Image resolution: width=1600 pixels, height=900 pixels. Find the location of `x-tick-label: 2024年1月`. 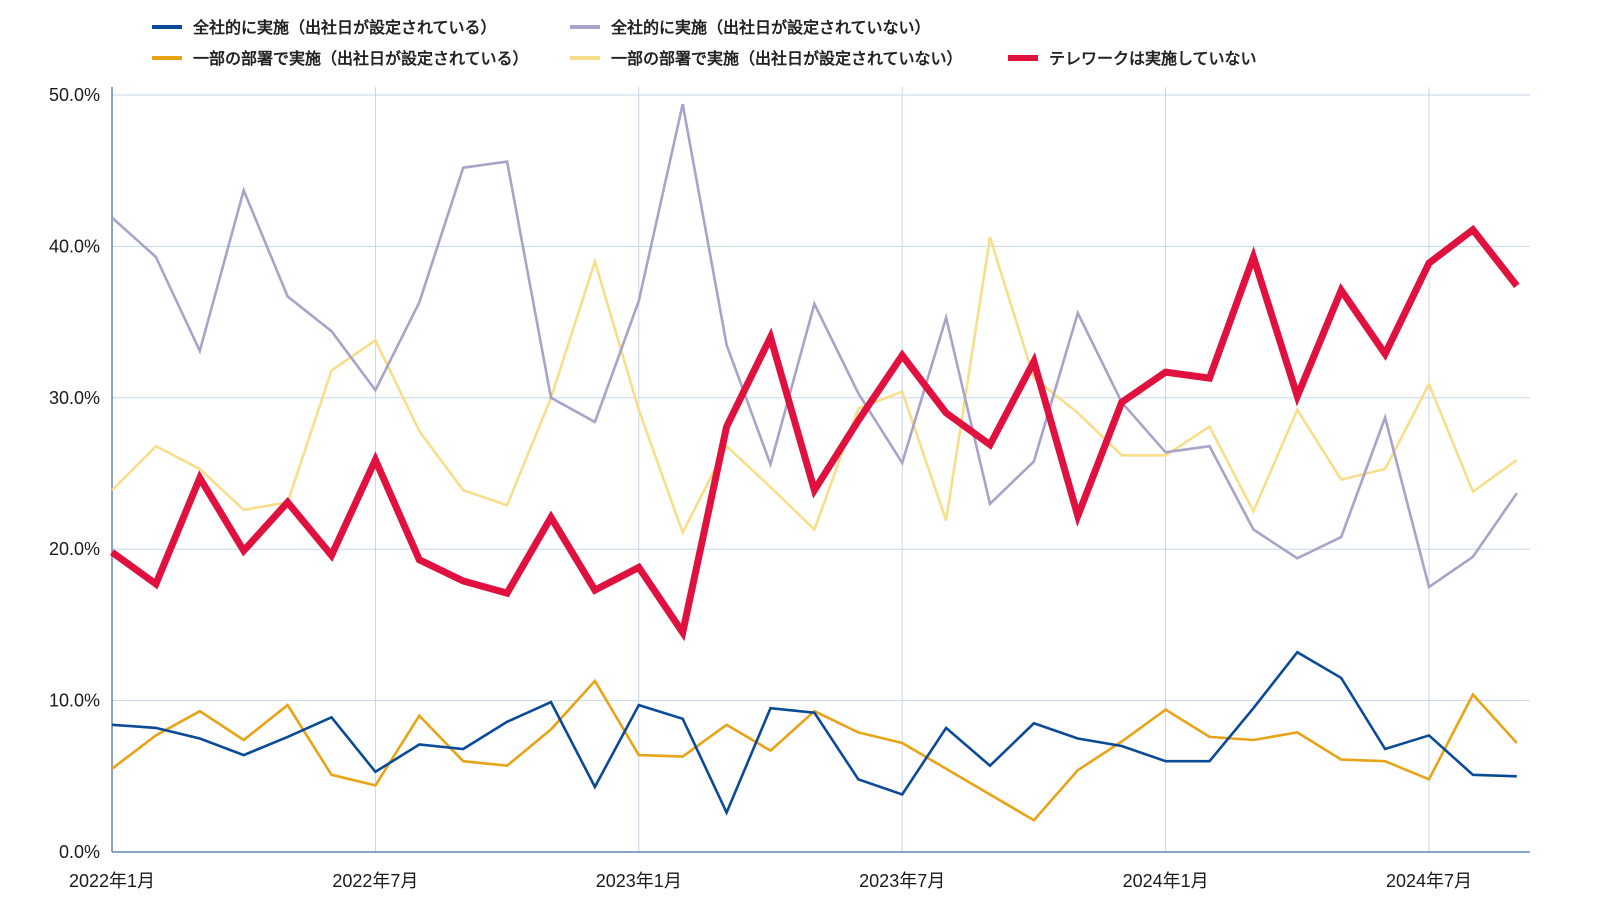

x-tick-label: 2024年1月 is located at coordinates (1166, 881).